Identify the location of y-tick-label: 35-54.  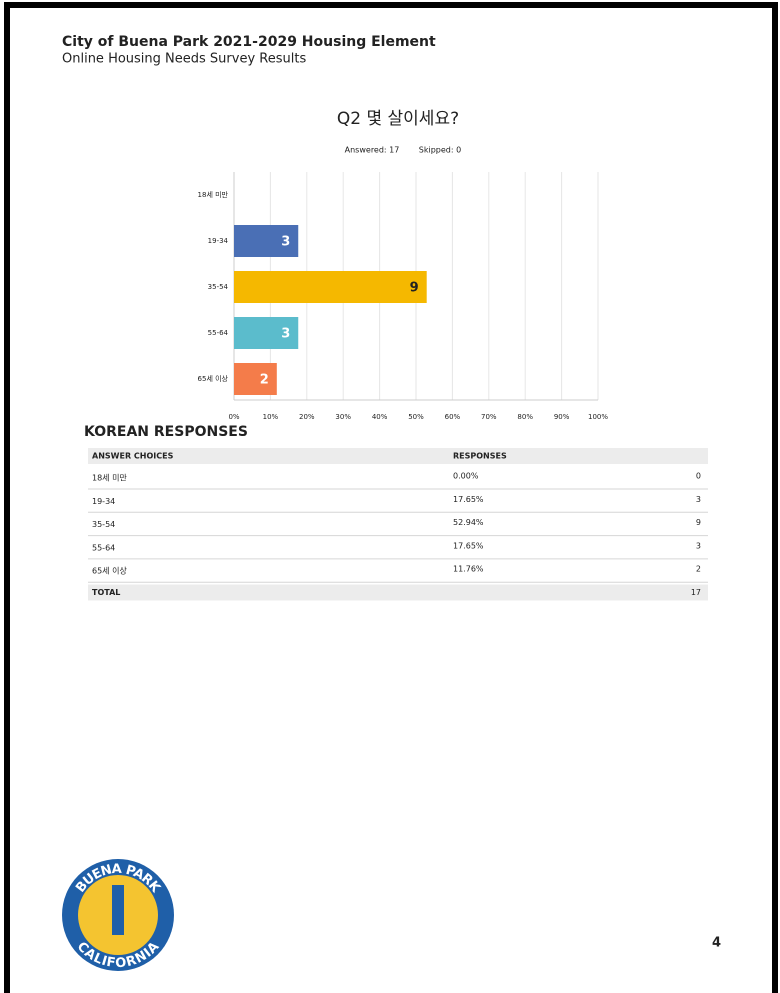
(218, 287).